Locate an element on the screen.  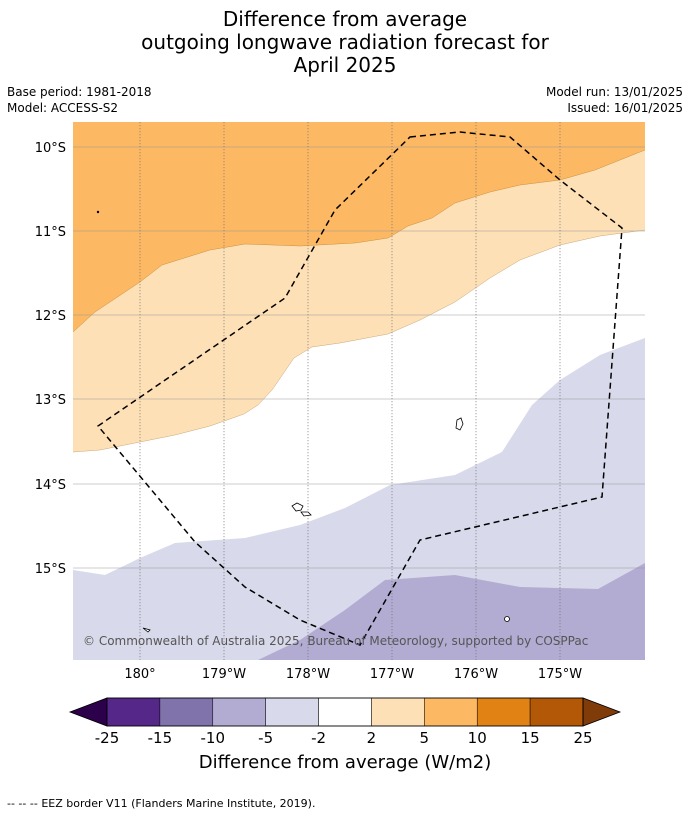
colorbar-tick-label: 10 is located at coordinates (477, 738).